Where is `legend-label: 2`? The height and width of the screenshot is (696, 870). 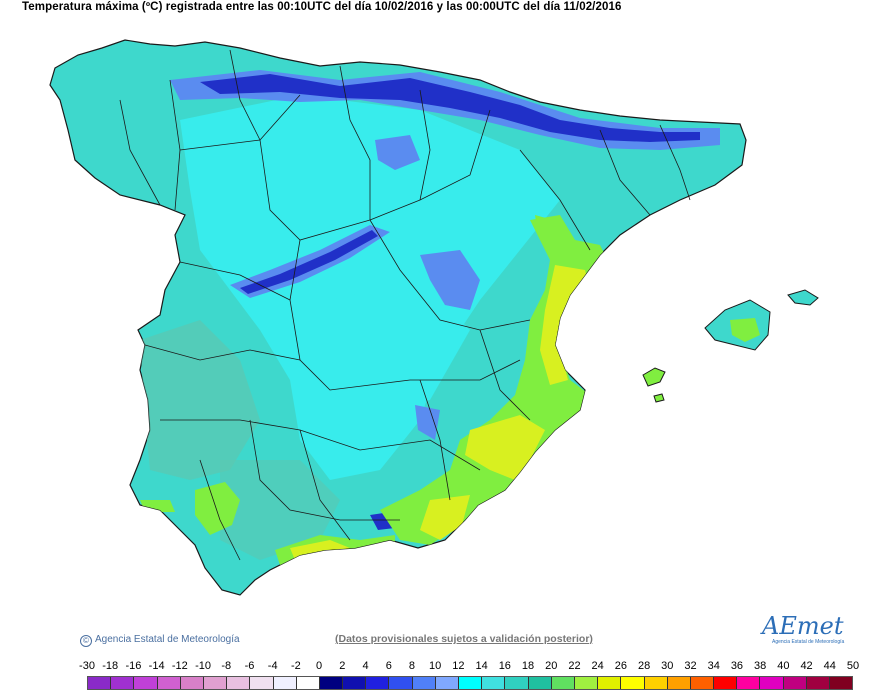 legend-label: 2 is located at coordinates (342, 666).